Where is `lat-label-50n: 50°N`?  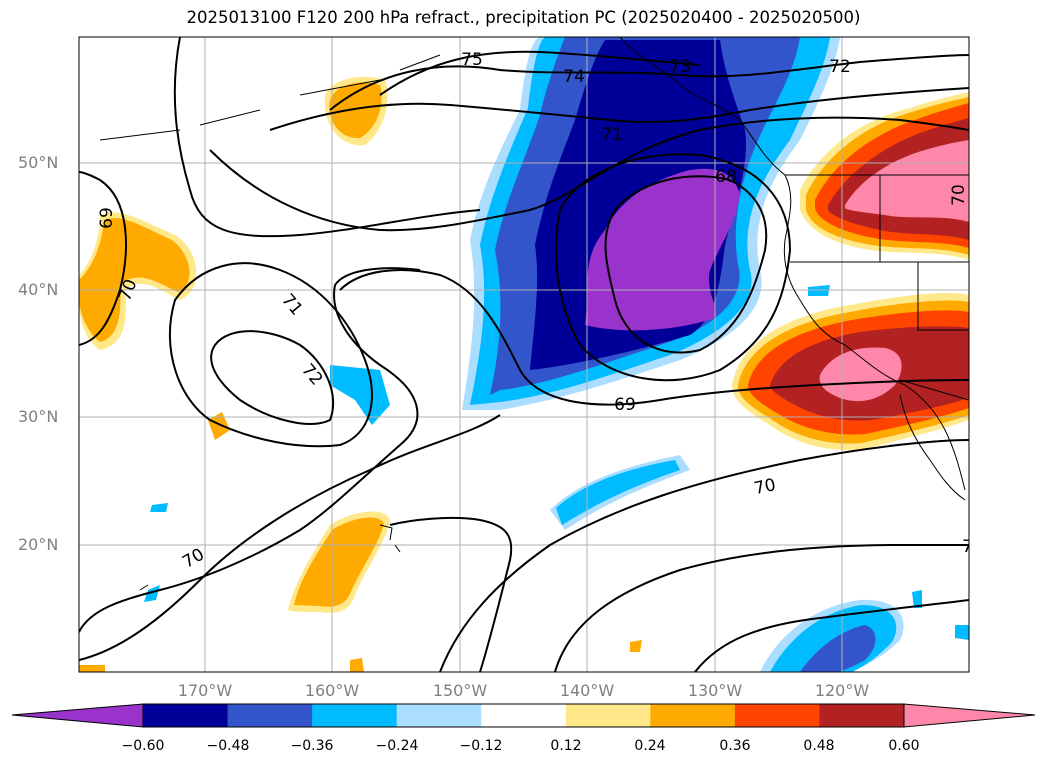
lat-label-50n: 50°N is located at coordinates (38, 162).